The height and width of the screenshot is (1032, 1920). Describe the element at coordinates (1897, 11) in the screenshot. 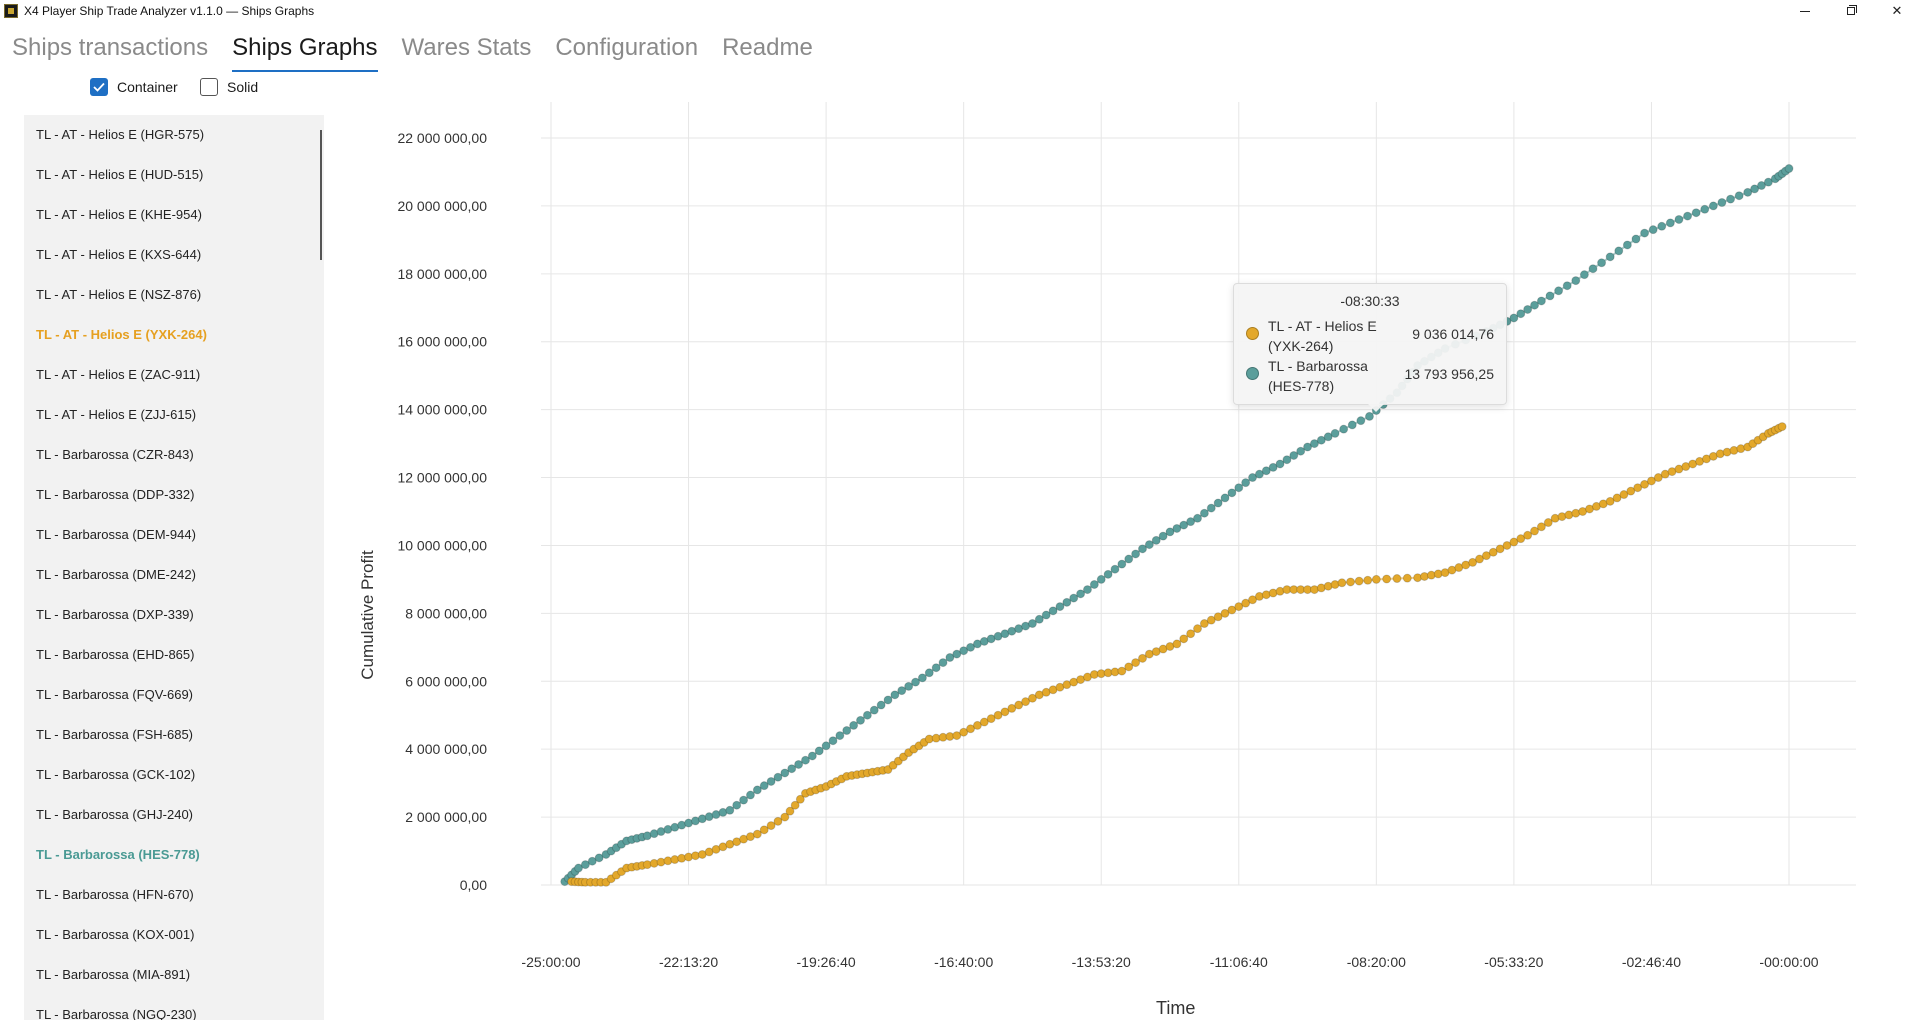

I see `close-button: ✕` at that location.